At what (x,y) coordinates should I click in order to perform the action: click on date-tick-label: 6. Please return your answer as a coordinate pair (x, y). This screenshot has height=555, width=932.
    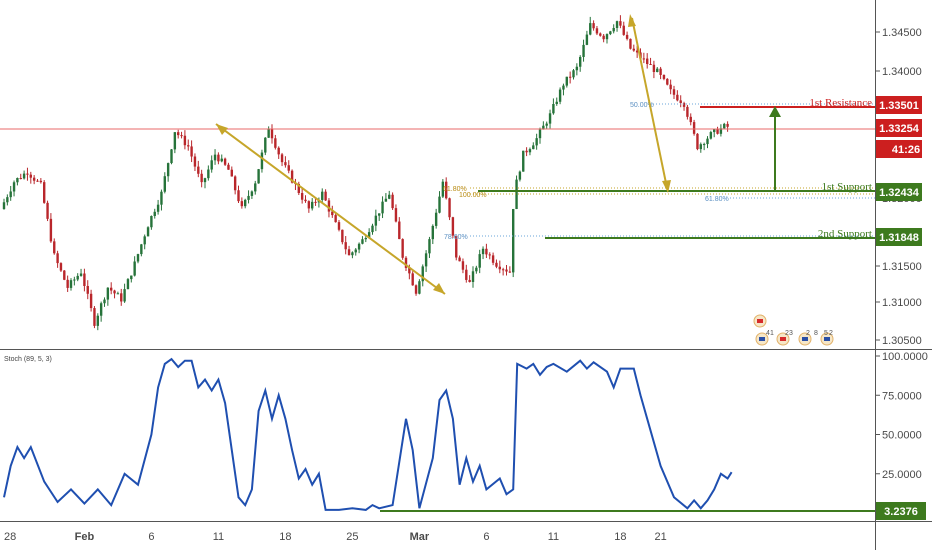
    Looking at the image, I should click on (486, 537).